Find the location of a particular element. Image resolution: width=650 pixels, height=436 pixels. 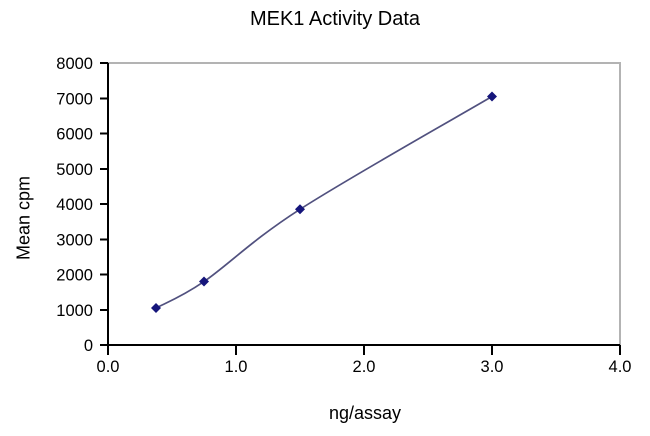

y-tick-label: 6000 is located at coordinates (74, 135).